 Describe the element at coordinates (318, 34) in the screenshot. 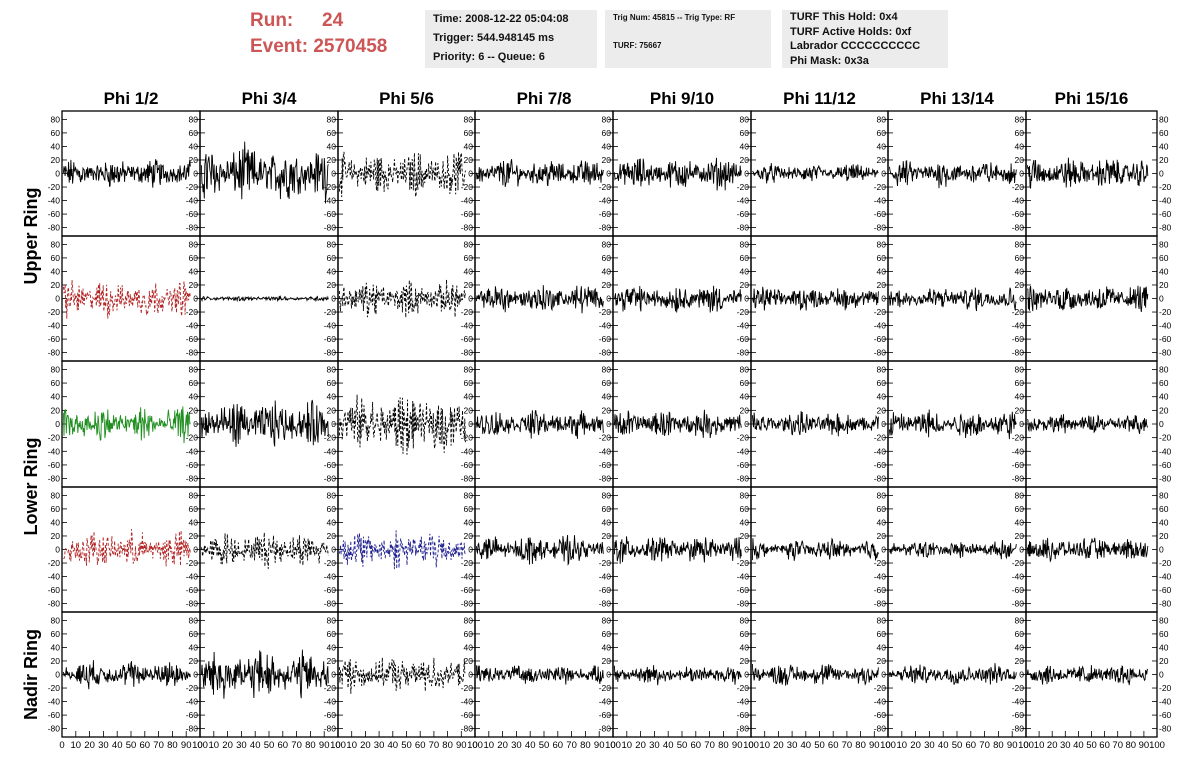

I see `run-event-box: Run: 24 Event: 2570458` at that location.